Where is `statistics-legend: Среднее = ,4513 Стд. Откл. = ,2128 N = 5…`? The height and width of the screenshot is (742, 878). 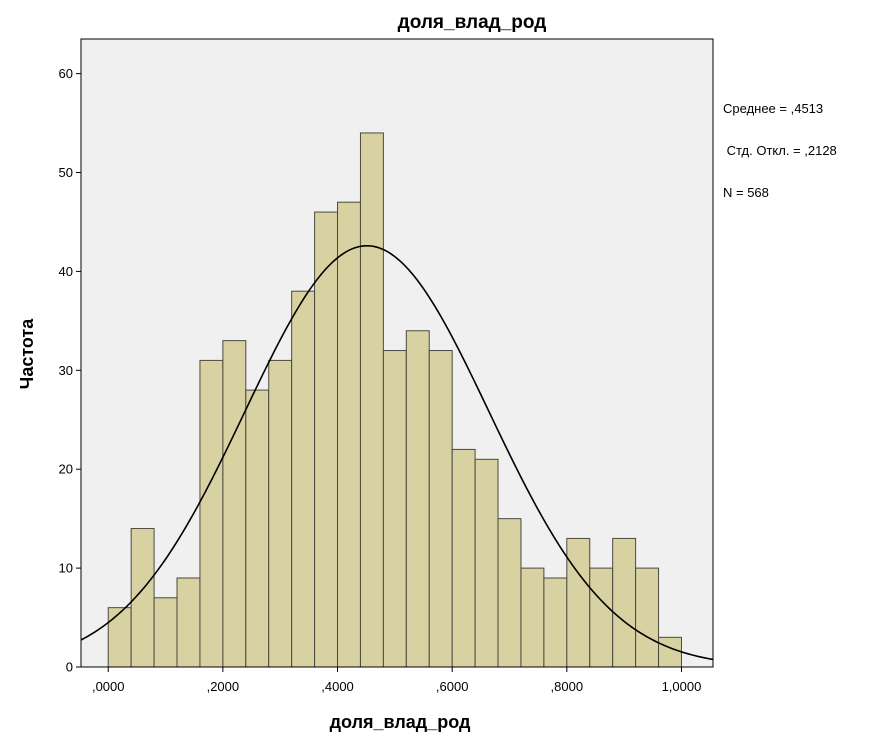
statistics-legend: Среднее = ,4513 Стд. Откл. = ,2128 N = 5… is located at coordinates (780, 144).